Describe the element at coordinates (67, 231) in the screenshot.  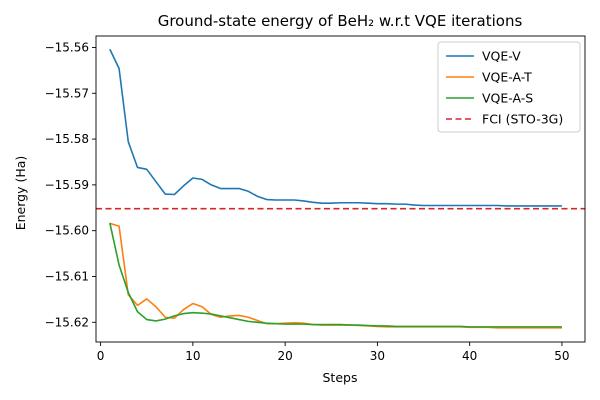
I see `y-tick-label: −15.60` at that location.